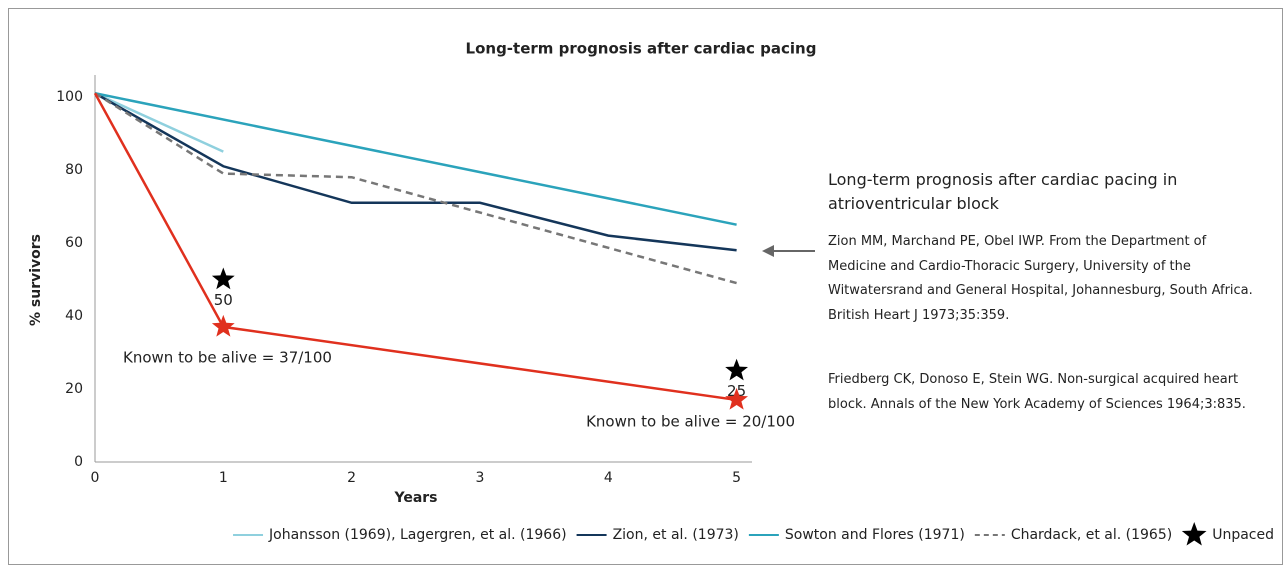 This screenshot has width=1284, height=565. Describe the element at coordinates (415, 498) in the screenshot. I see `x-axis-label: Years` at that location.